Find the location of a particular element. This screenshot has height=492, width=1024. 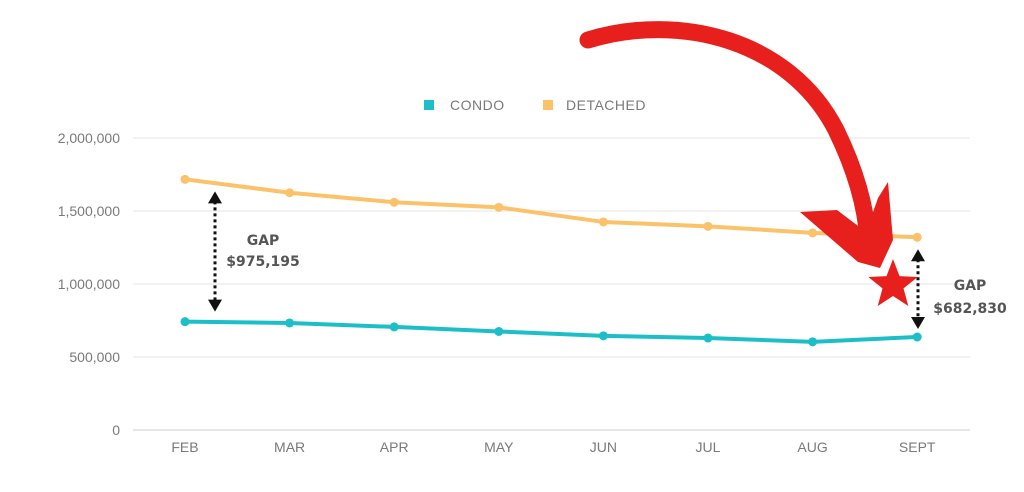

x-tick-label: JUN is located at coordinates (603, 447).